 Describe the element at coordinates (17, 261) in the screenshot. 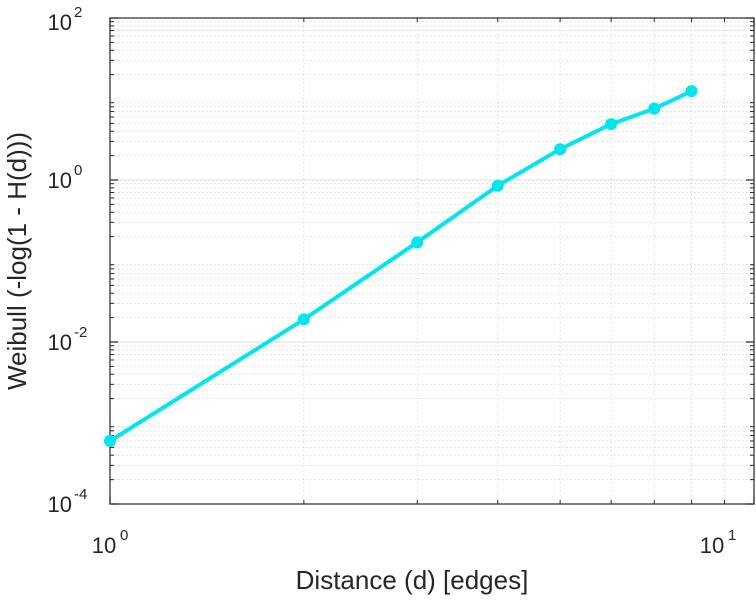

I see `y-axis-label: Weibull (-log(1 - H(d)))` at that location.